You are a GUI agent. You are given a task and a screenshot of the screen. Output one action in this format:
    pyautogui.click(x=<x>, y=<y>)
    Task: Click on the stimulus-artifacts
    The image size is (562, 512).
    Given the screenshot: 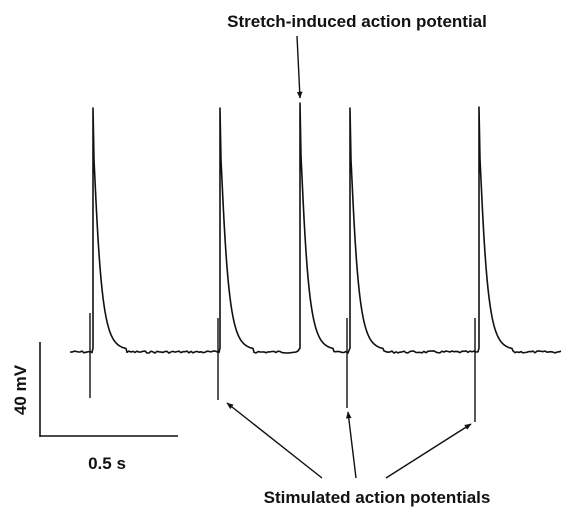 What is the action you would take?
    pyautogui.click(x=282, y=367)
    